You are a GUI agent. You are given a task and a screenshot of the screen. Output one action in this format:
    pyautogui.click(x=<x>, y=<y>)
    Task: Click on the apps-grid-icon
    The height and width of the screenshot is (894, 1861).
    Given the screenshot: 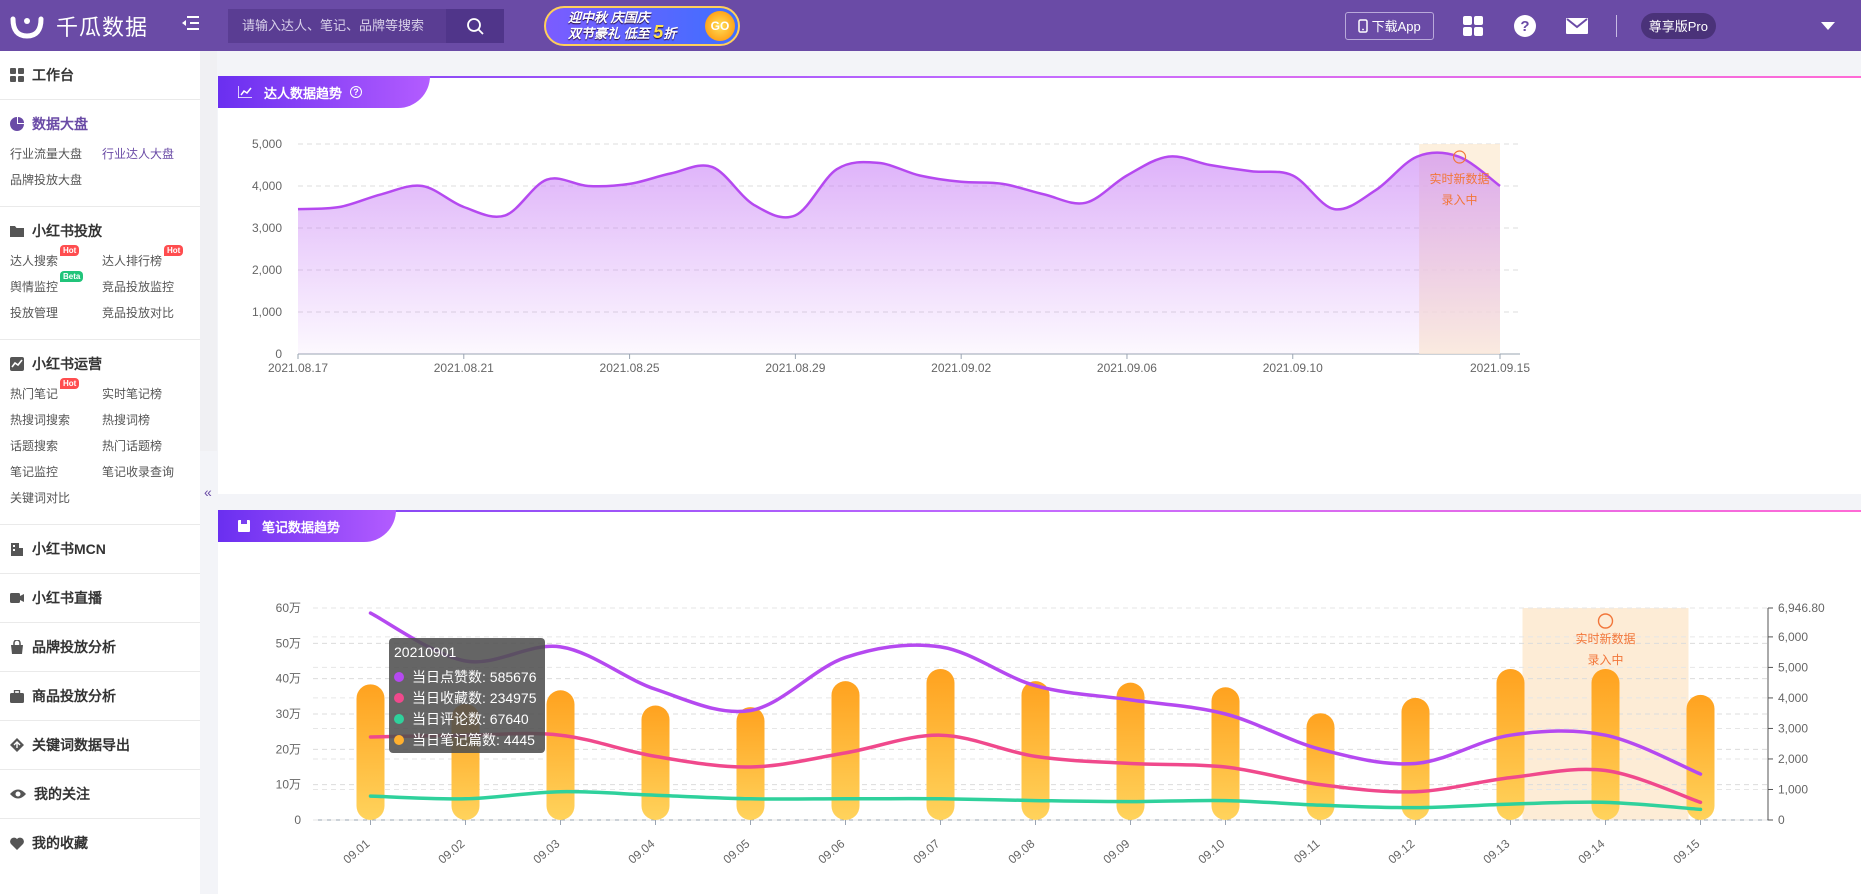 What is the action you would take?
    pyautogui.click(x=1473, y=26)
    